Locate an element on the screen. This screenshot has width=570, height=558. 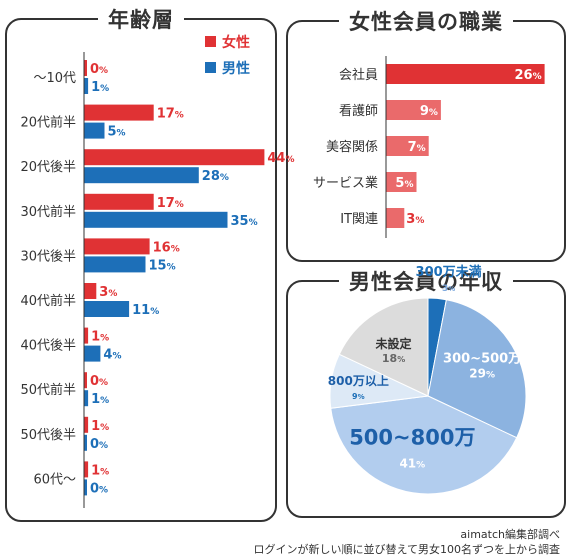
legend-label-female: 女性 is located at coordinates (236, 42).